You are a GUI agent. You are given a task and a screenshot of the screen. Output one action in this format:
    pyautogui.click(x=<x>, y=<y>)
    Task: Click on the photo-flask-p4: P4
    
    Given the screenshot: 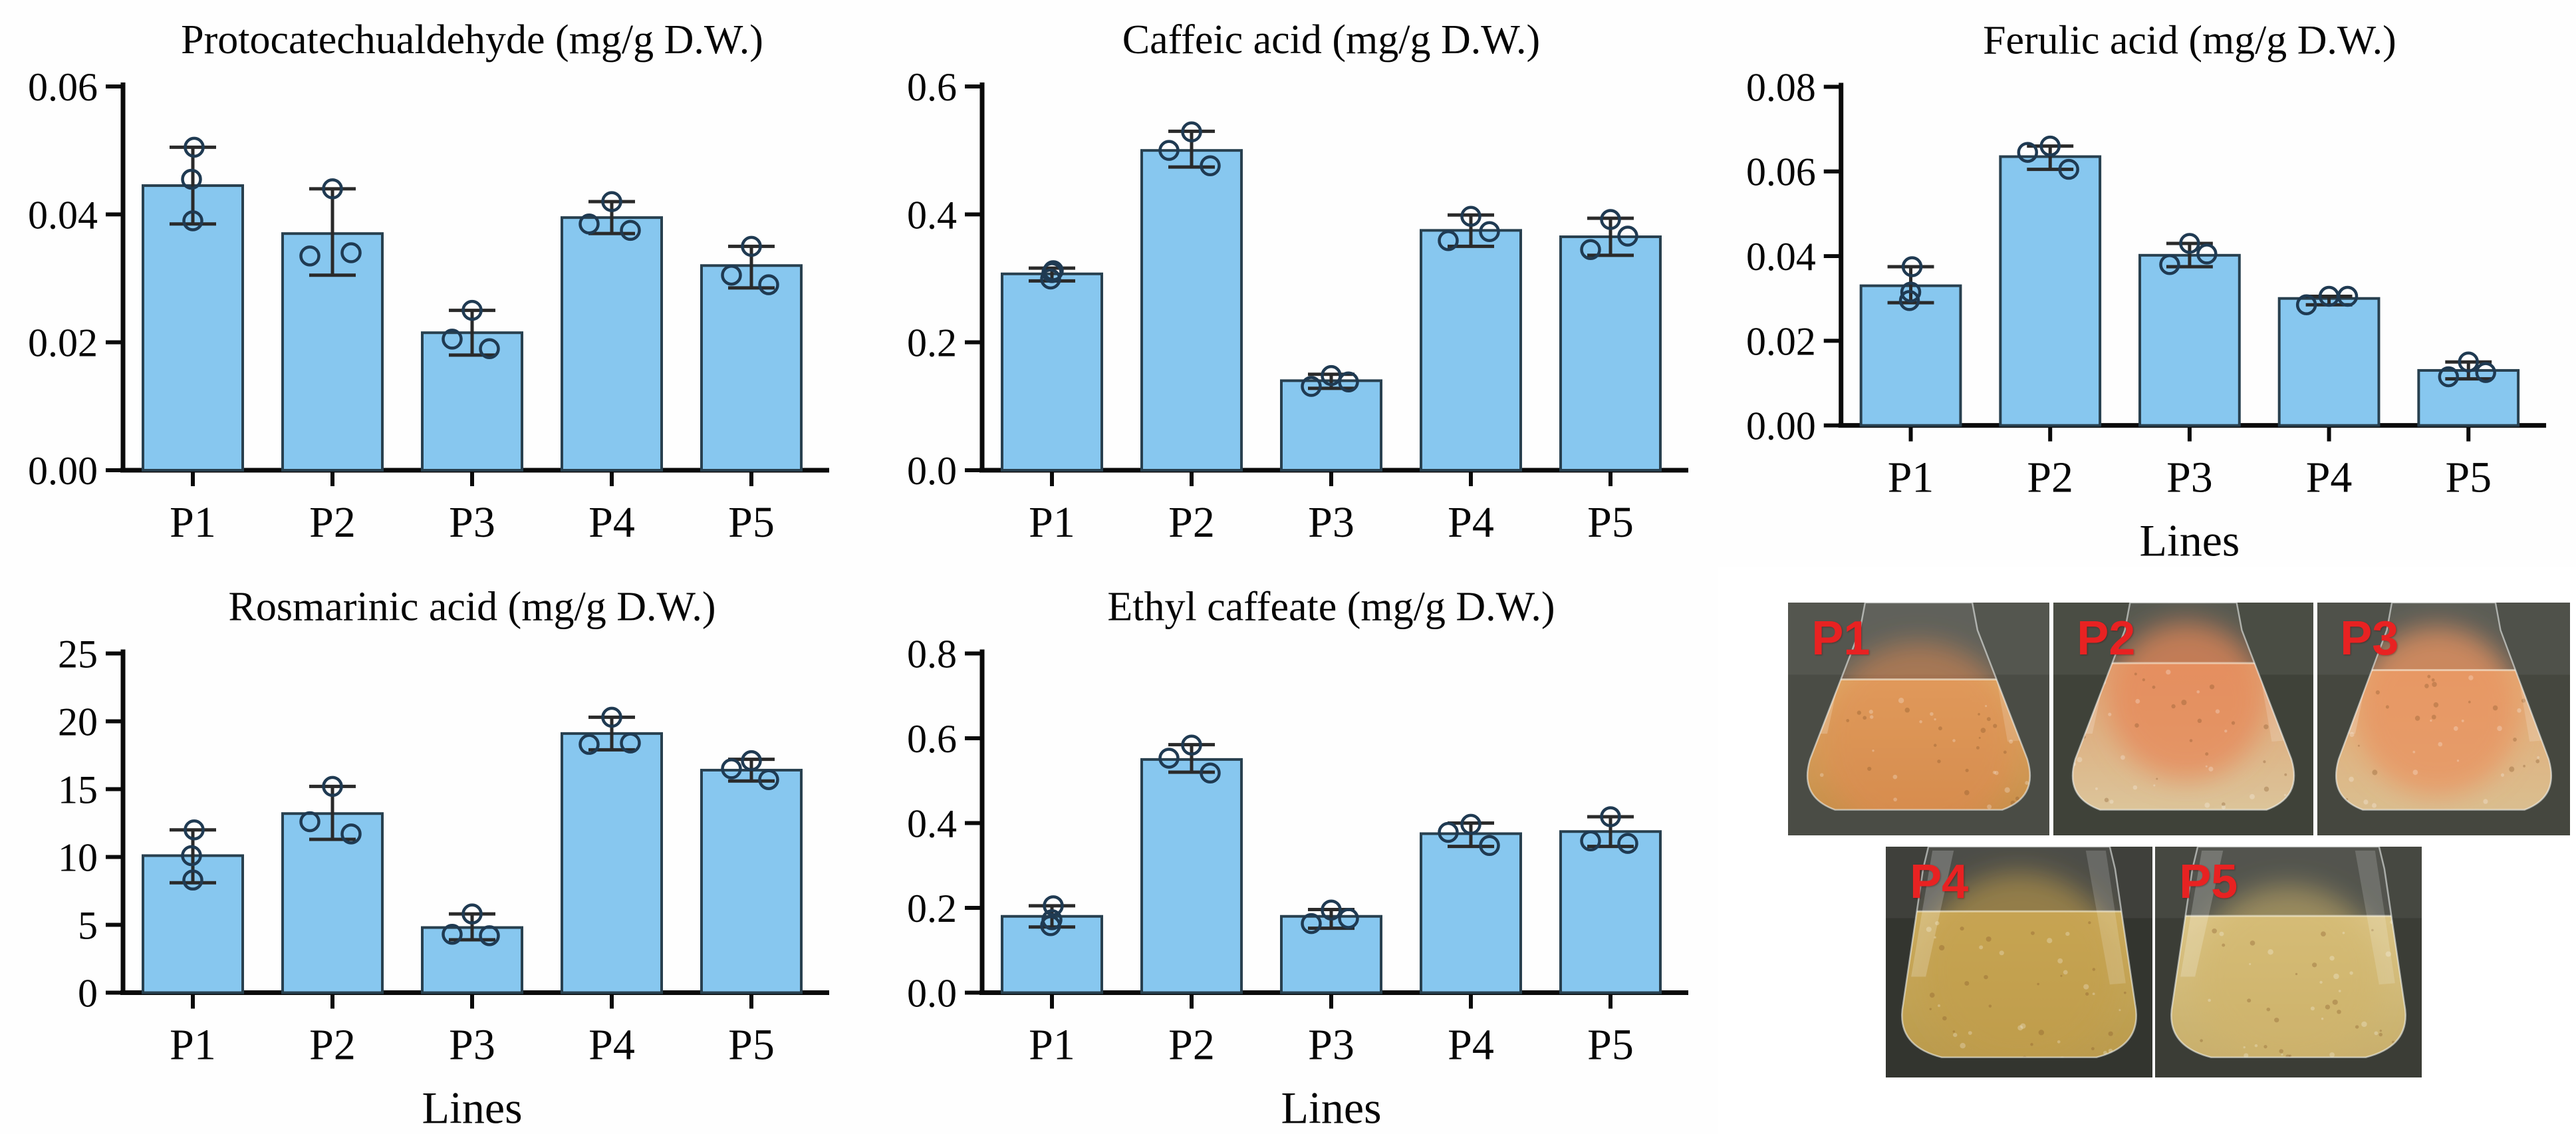 What is the action you would take?
    pyautogui.click(x=2019, y=962)
    